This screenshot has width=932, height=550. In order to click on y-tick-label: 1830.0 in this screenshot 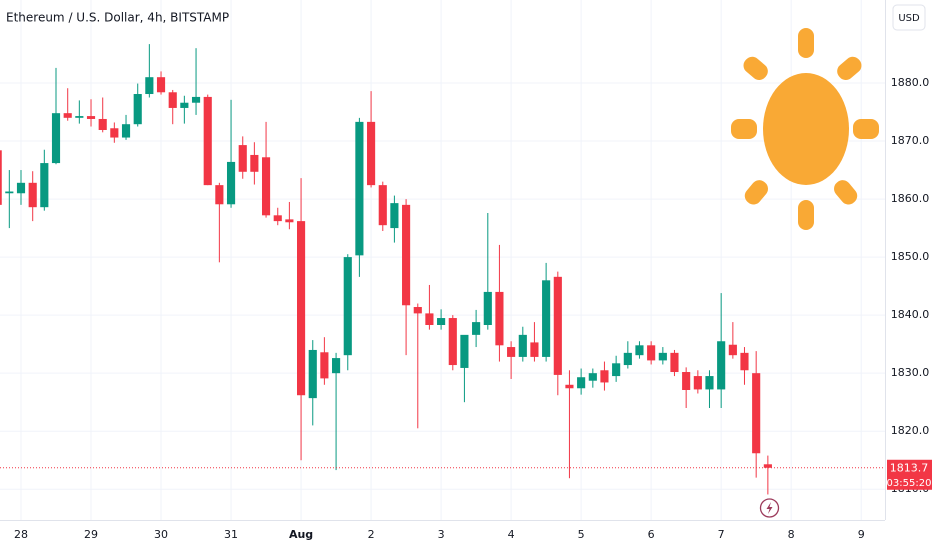, I will do `click(910, 372)`.